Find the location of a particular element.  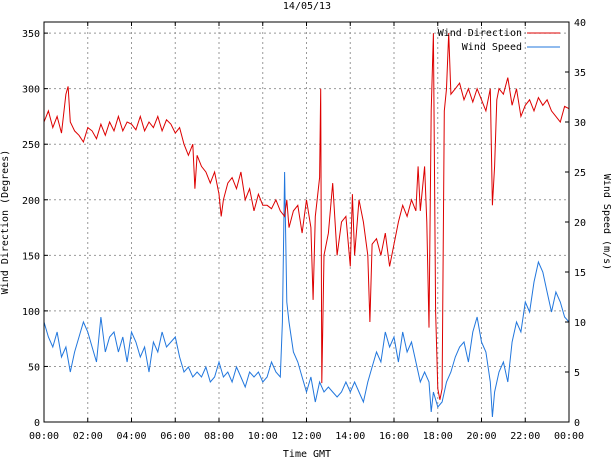

y-right-tick-label: 35 is located at coordinates (580, 73).